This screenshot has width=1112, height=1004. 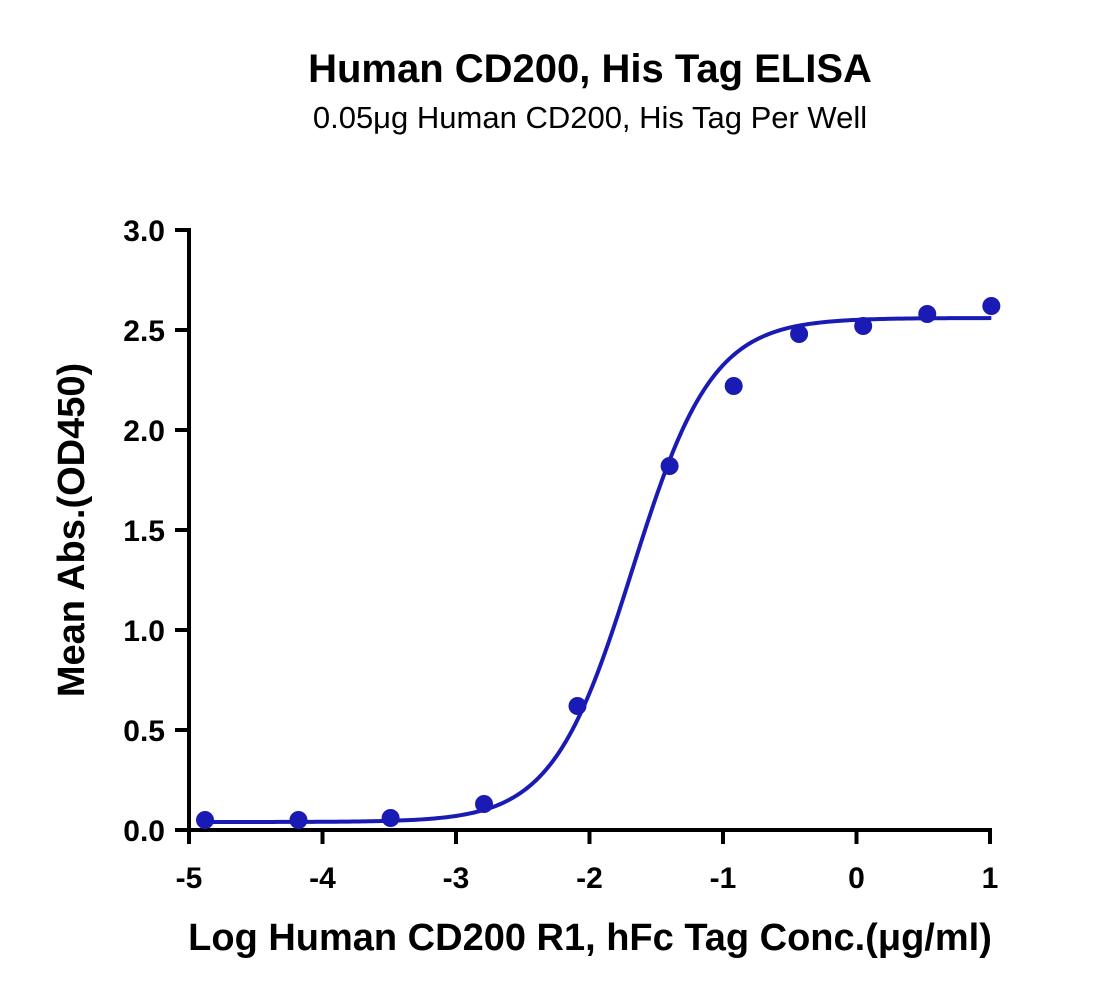 I want to click on x-tick-label: -1, so click(x=723, y=878).